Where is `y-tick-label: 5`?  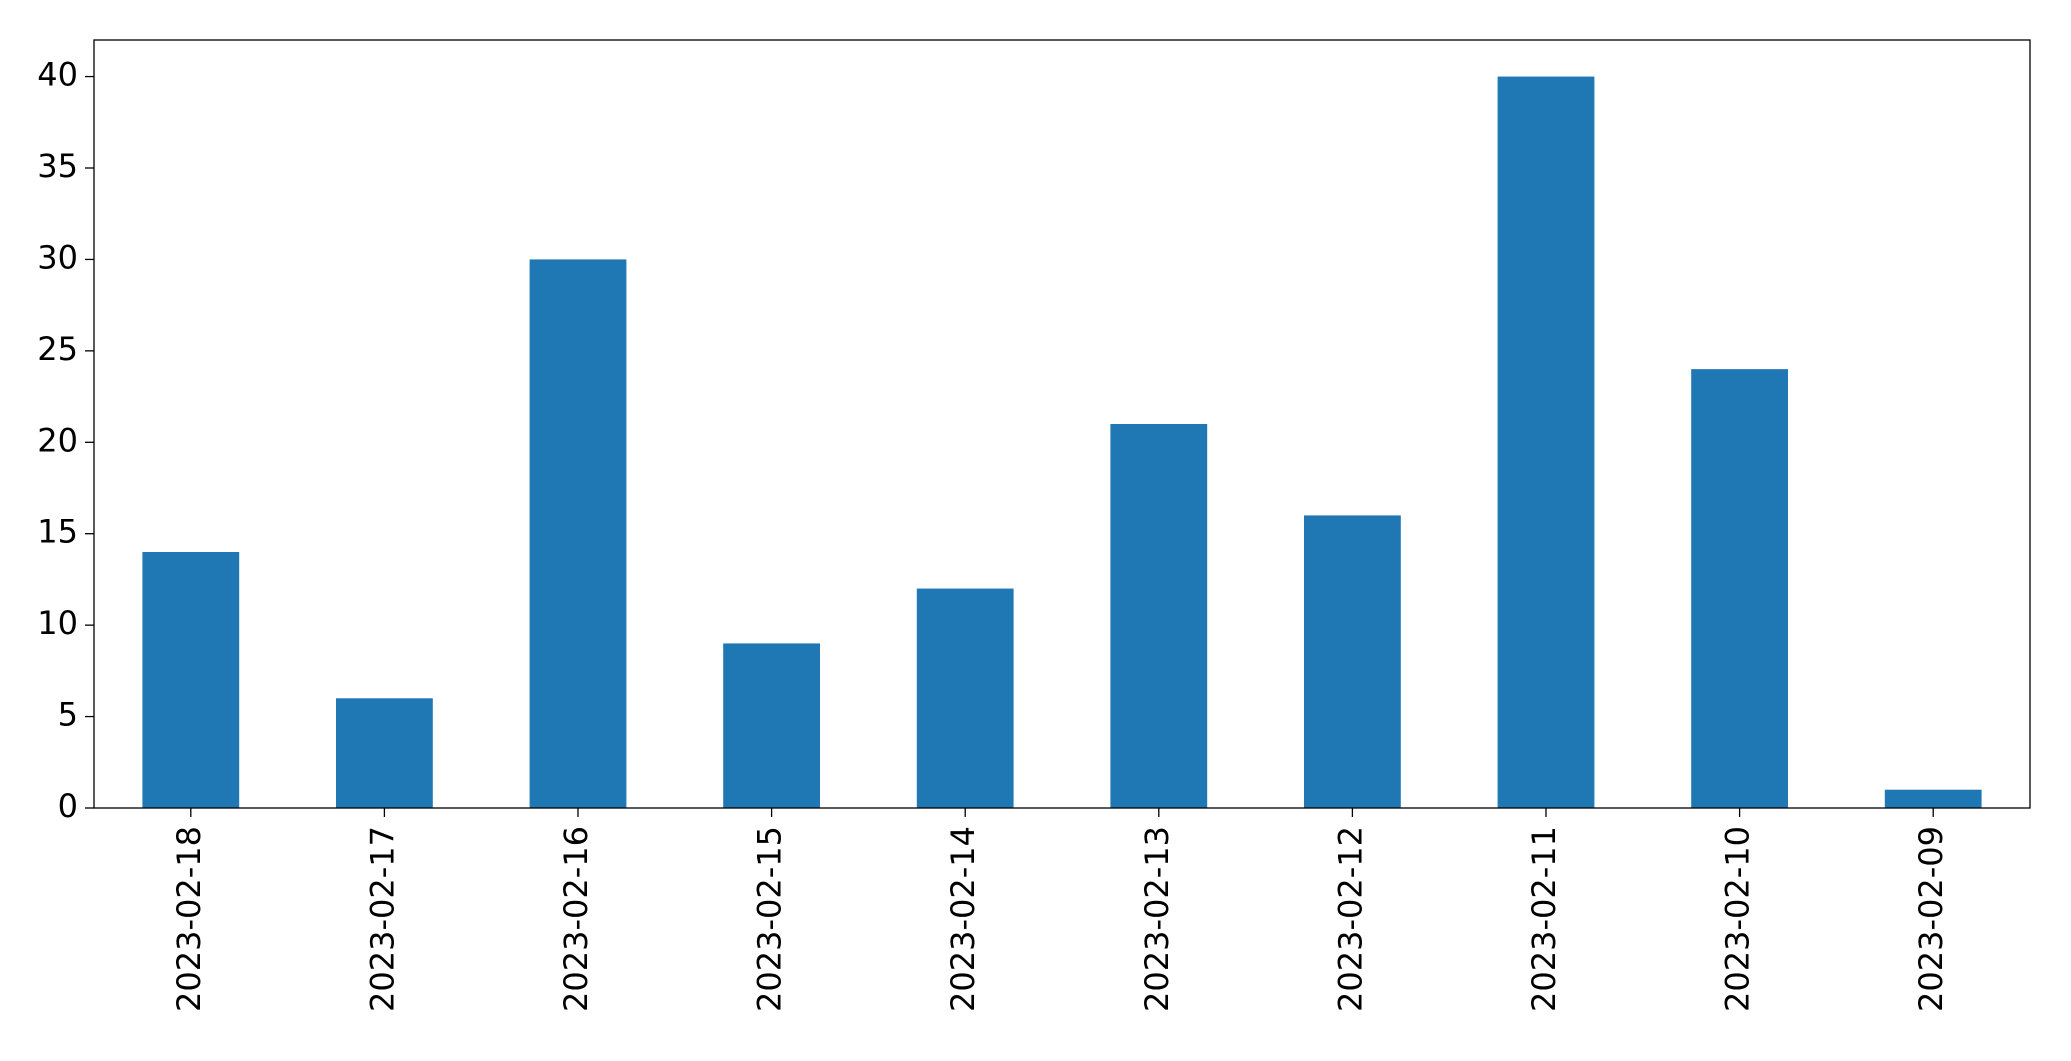
y-tick-label: 5 is located at coordinates (68, 715).